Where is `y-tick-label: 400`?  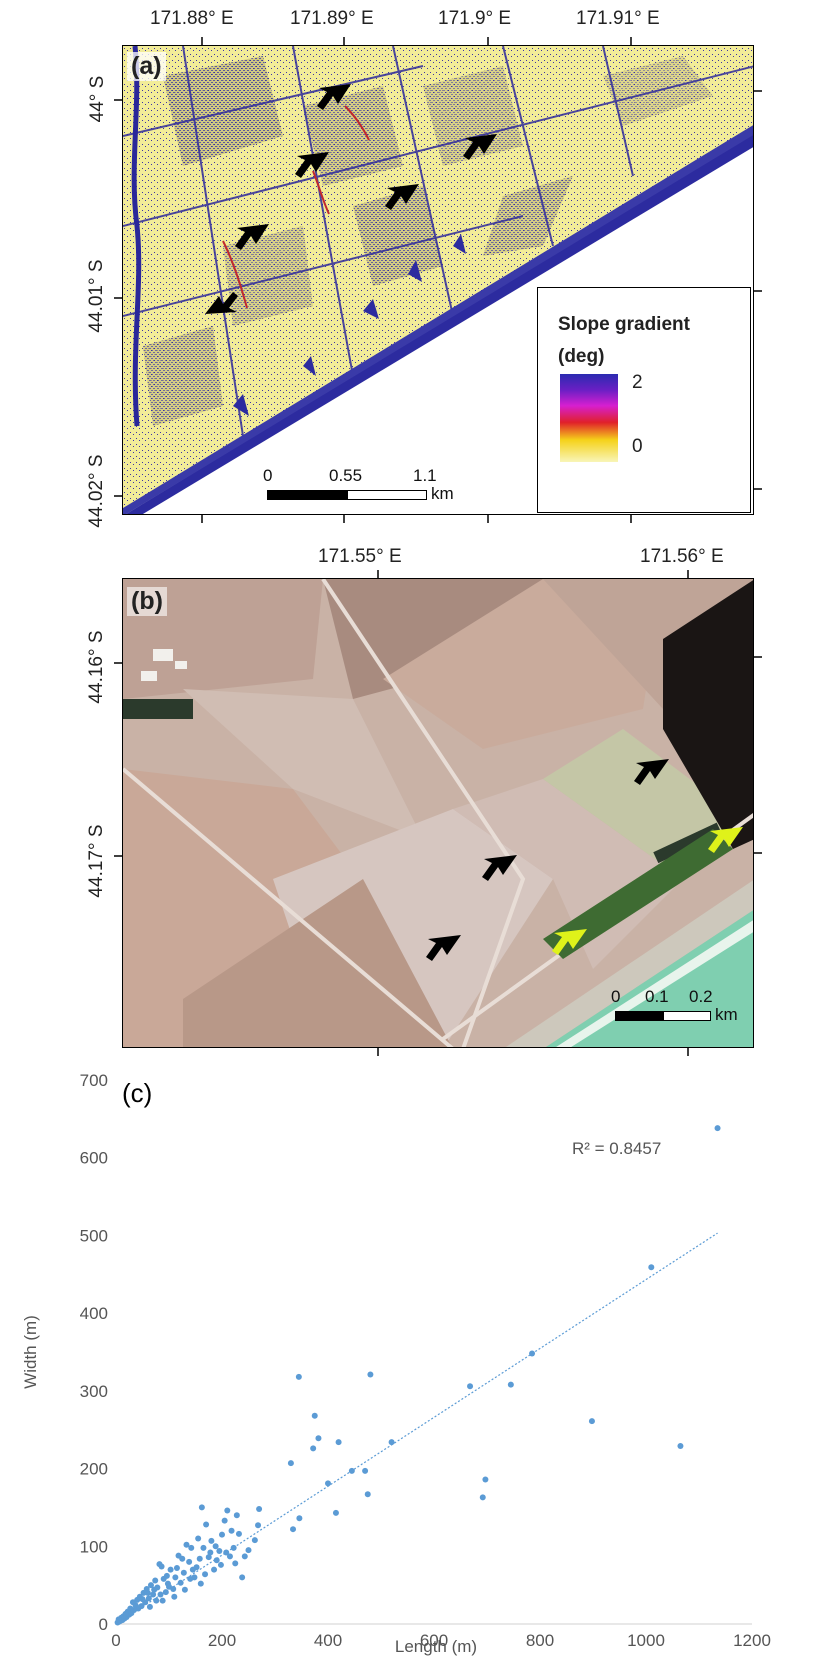 y-tick-label: 400 is located at coordinates (94, 1313).